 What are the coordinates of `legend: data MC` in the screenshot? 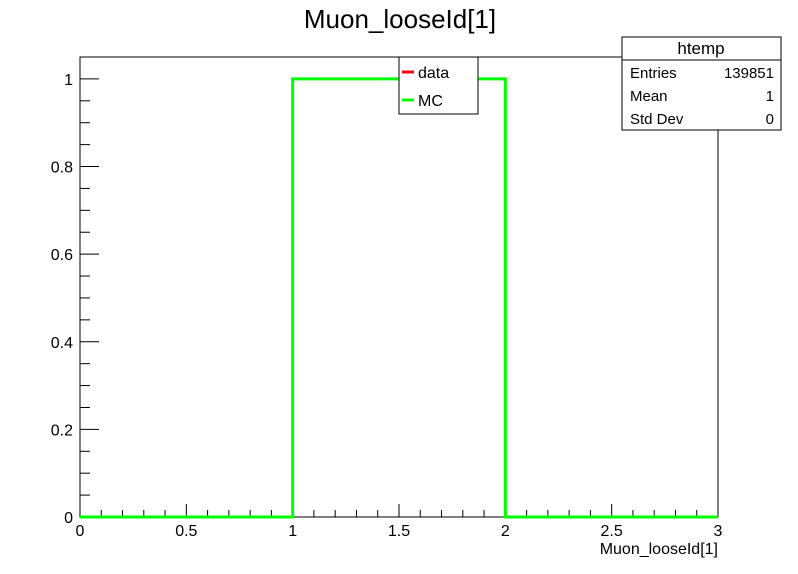 It's located at (438, 85).